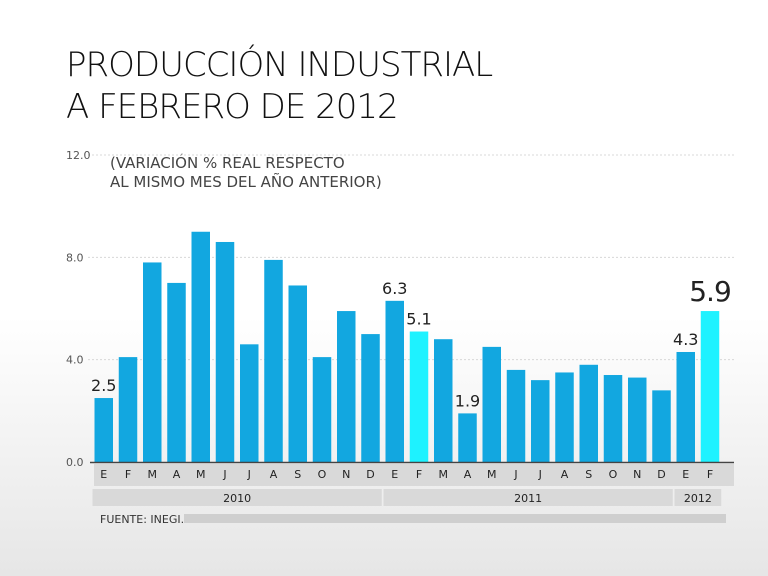  I want to click on y-tick-label: 4.0, so click(75, 360).